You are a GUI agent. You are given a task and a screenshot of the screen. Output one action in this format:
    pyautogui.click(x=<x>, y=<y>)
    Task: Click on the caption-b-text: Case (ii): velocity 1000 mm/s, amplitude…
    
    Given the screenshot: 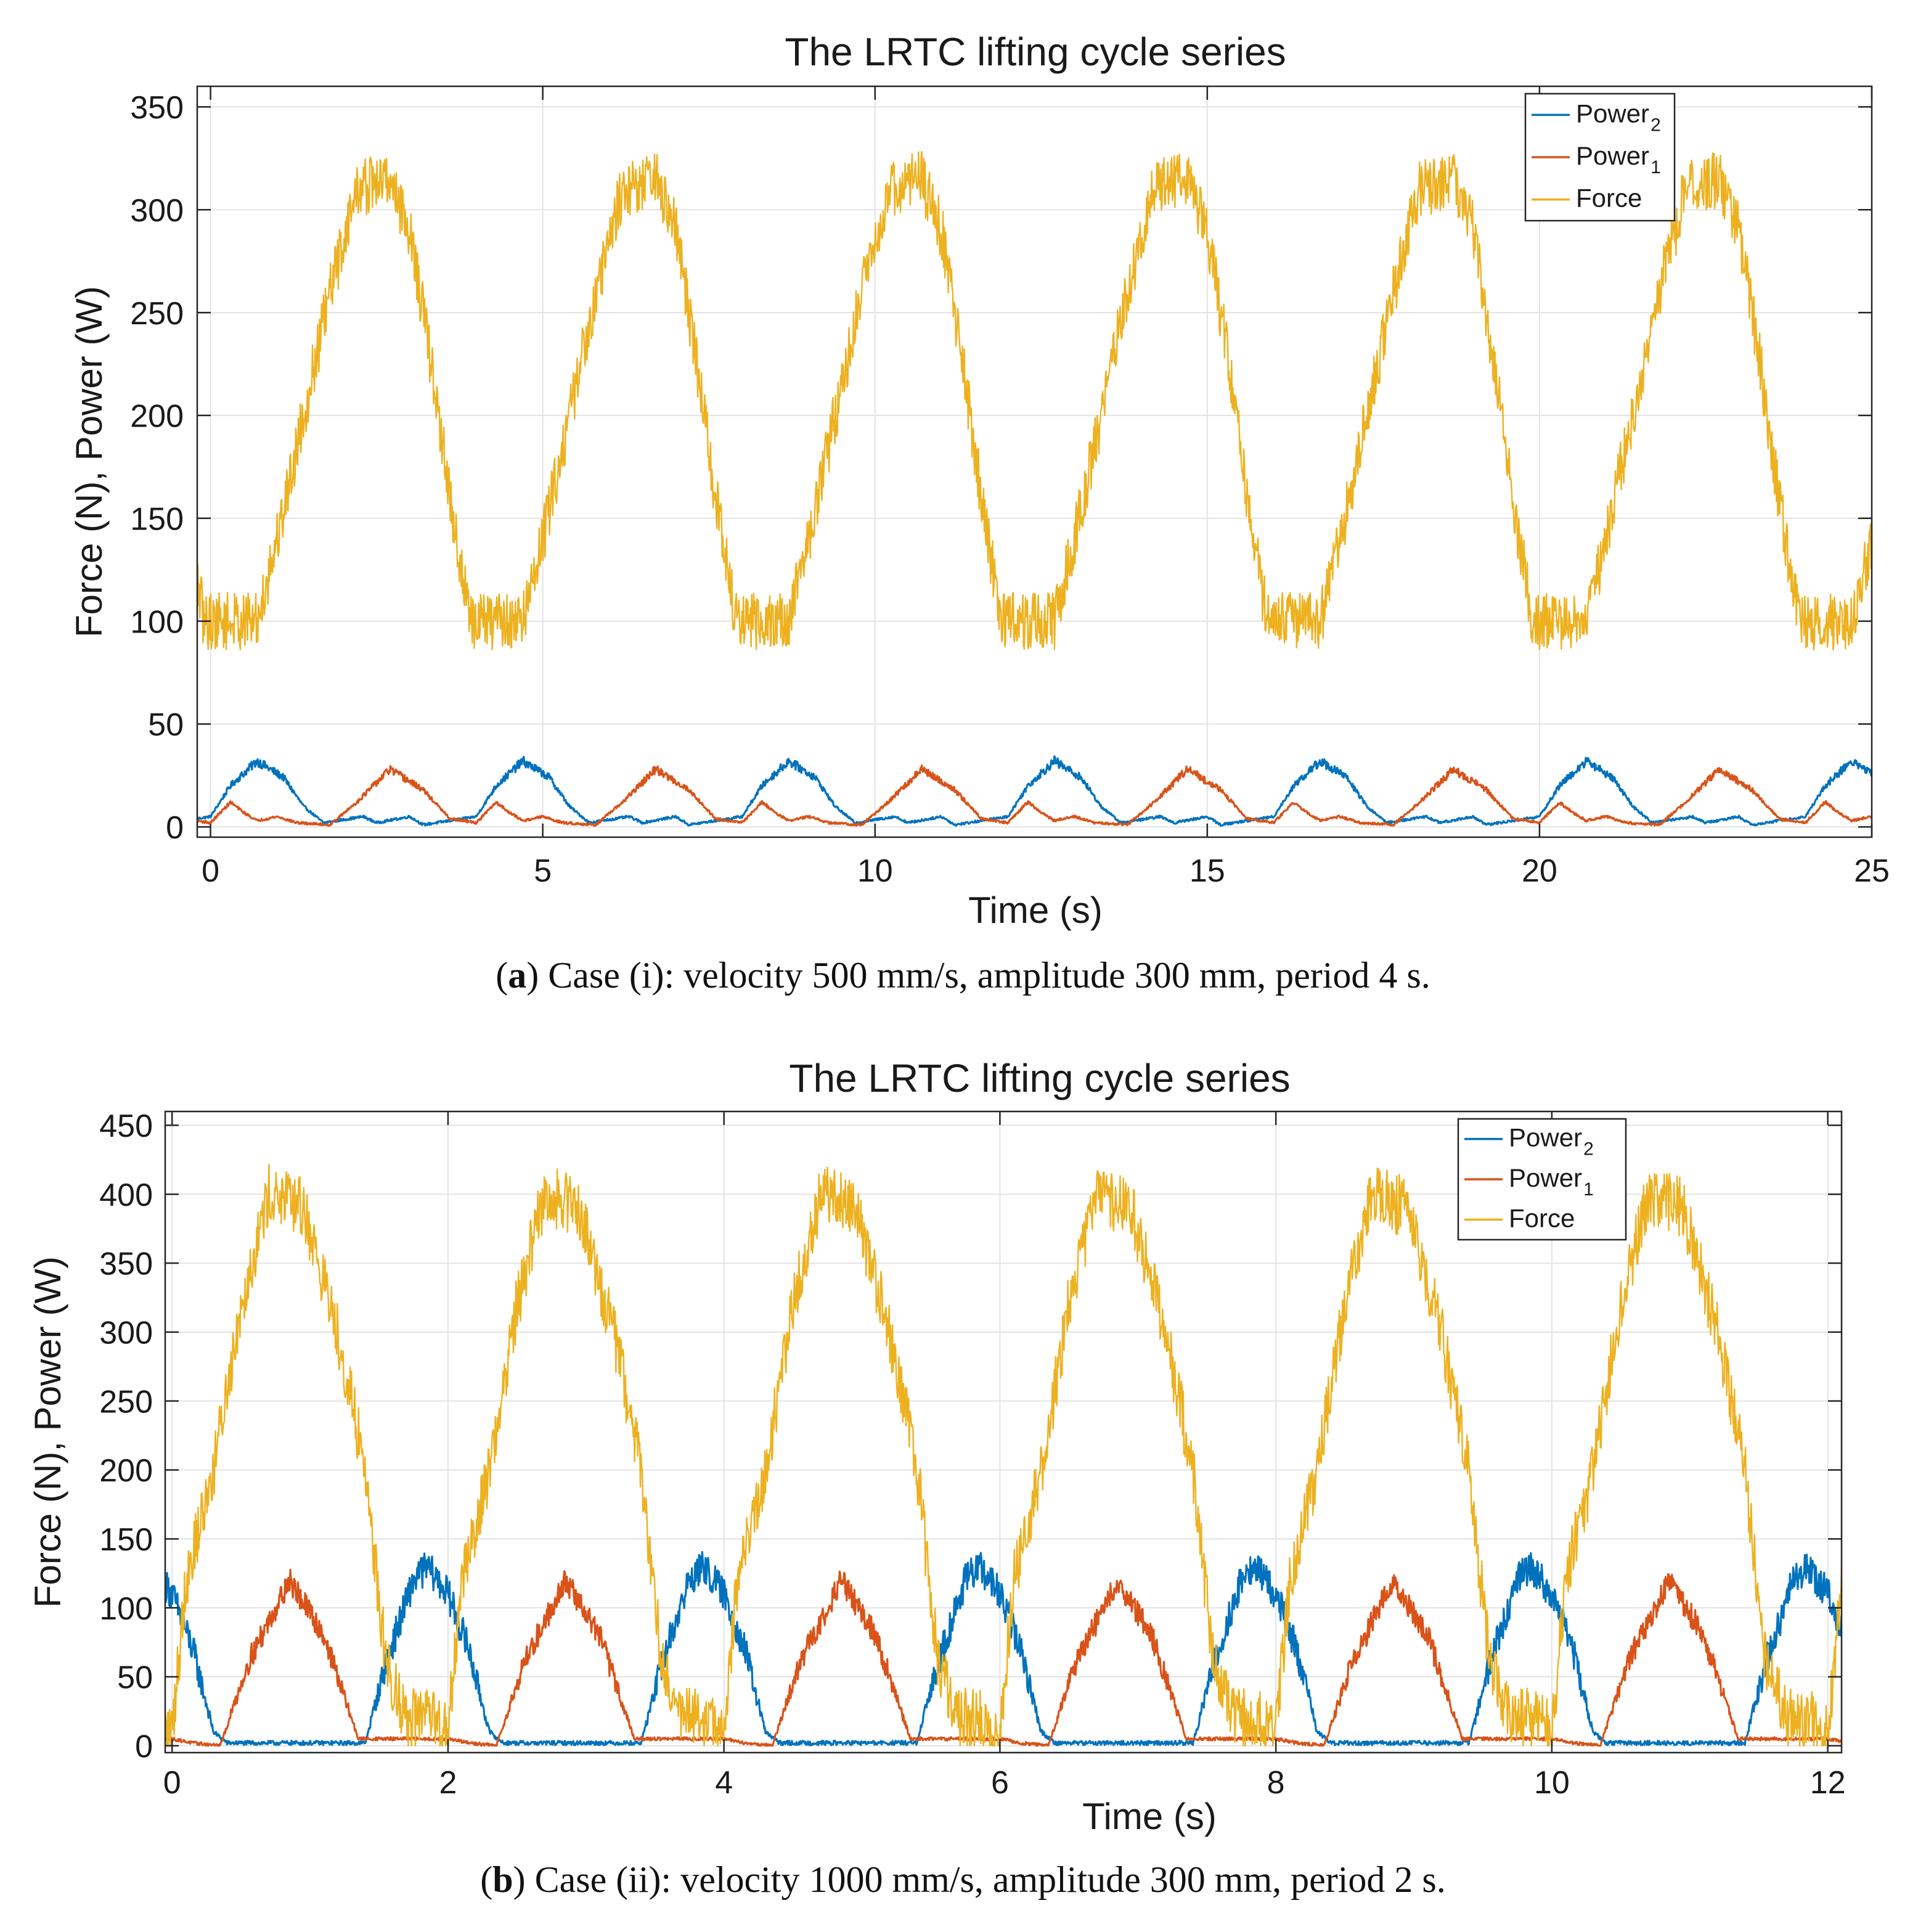 What is the action you would take?
    pyautogui.click(x=990, y=1879)
    